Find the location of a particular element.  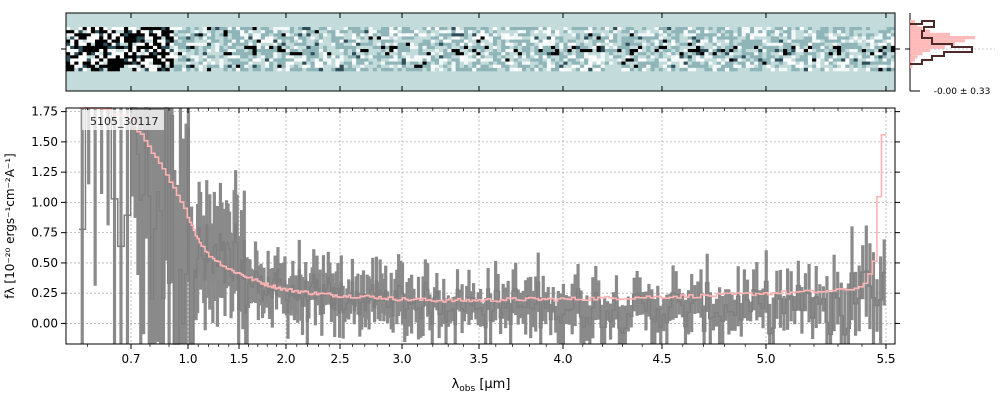

x-tick-label: 3.0 is located at coordinates (401, 359).